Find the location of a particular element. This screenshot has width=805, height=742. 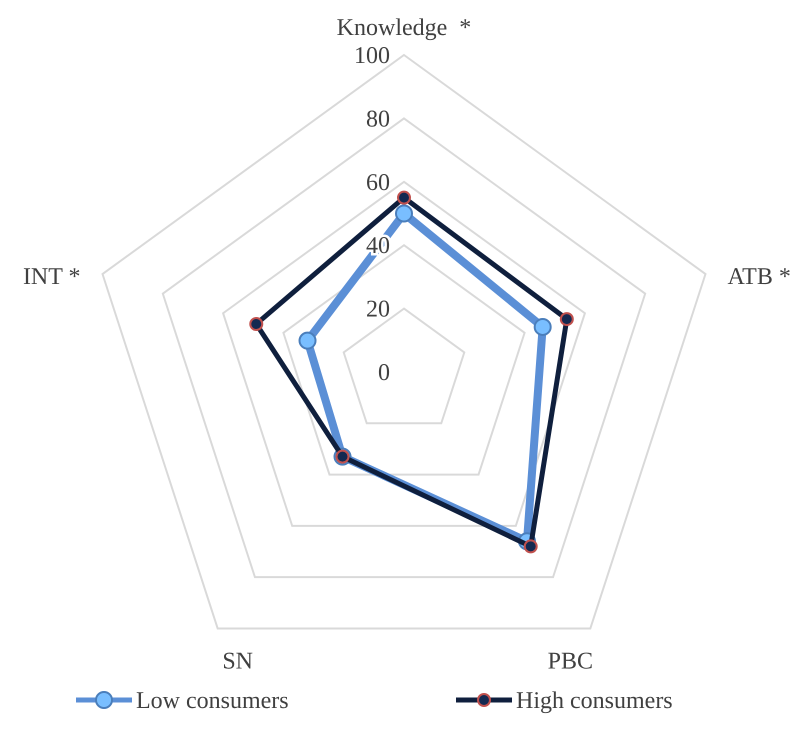

y-tick-label: 60 is located at coordinates (378, 183).